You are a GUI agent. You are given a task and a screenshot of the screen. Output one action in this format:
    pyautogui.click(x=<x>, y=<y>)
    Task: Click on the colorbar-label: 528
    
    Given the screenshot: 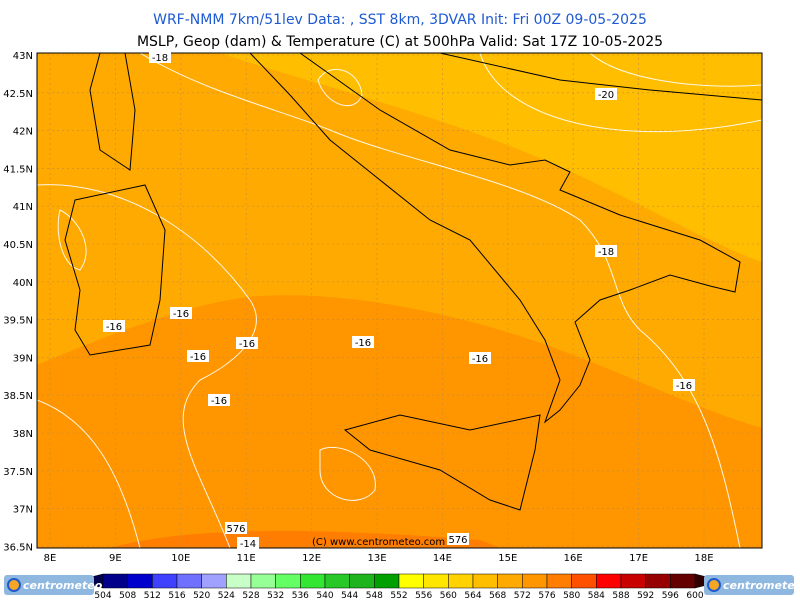 What is the action you would take?
    pyautogui.click(x=250, y=595)
    